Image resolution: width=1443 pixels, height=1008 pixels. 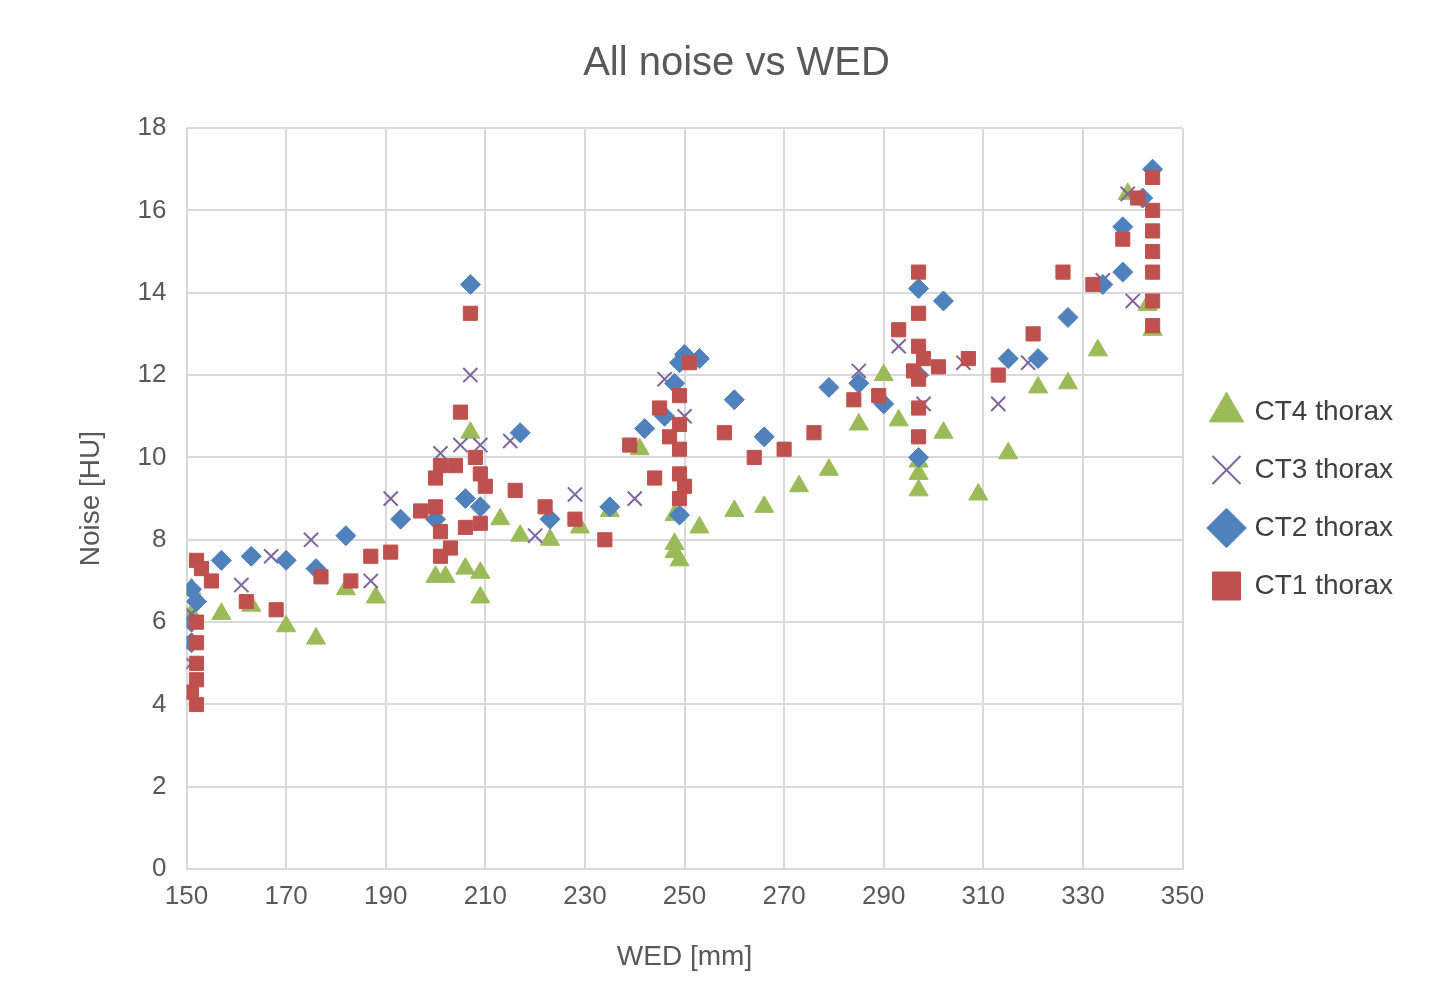 I want to click on legend-label: CT3 thorax, so click(x=1323, y=468).